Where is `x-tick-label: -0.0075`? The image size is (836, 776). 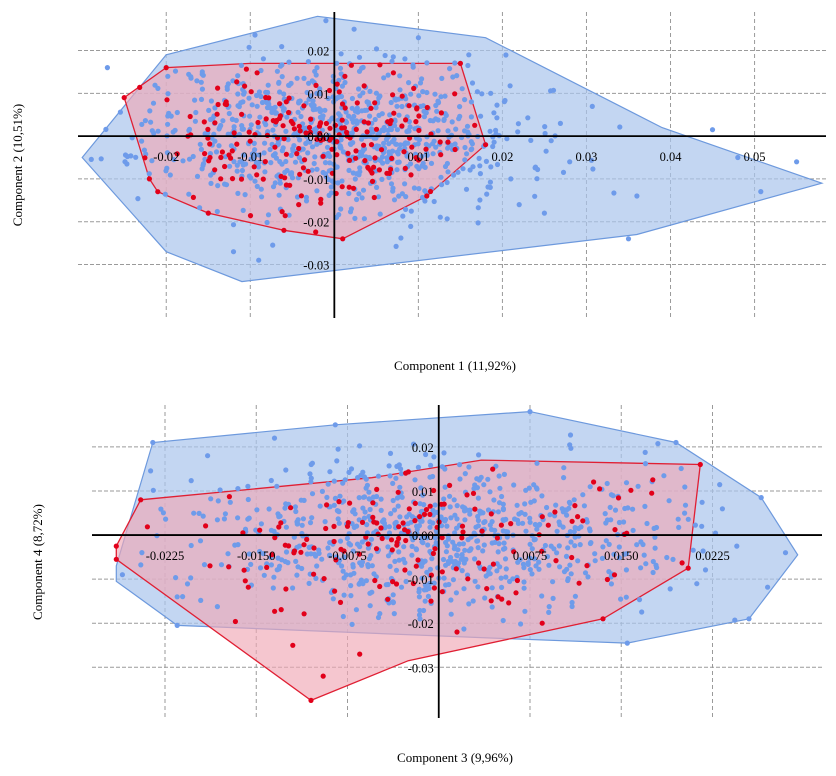 x-tick-label: -0.0075 is located at coordinates (347, 556).